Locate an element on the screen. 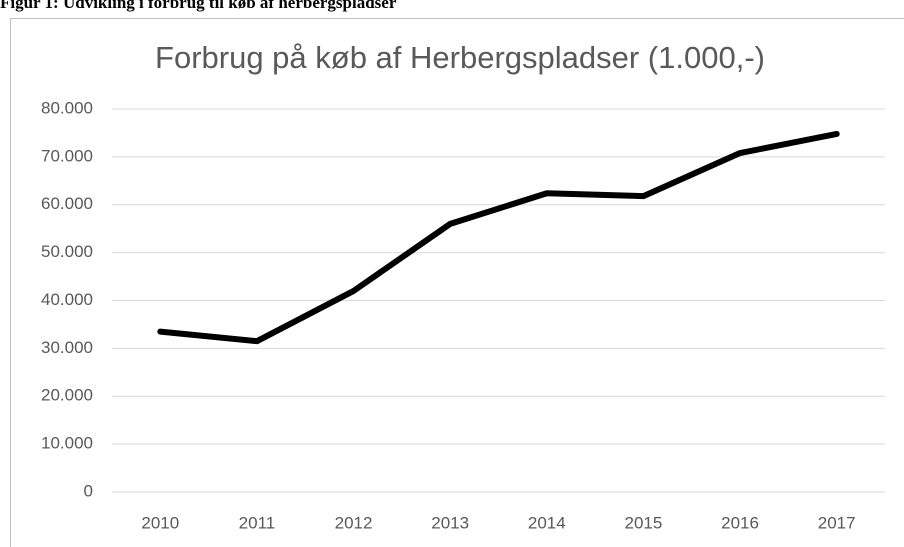  x-tick-label: 2013 is located at coordinates (450, 522).